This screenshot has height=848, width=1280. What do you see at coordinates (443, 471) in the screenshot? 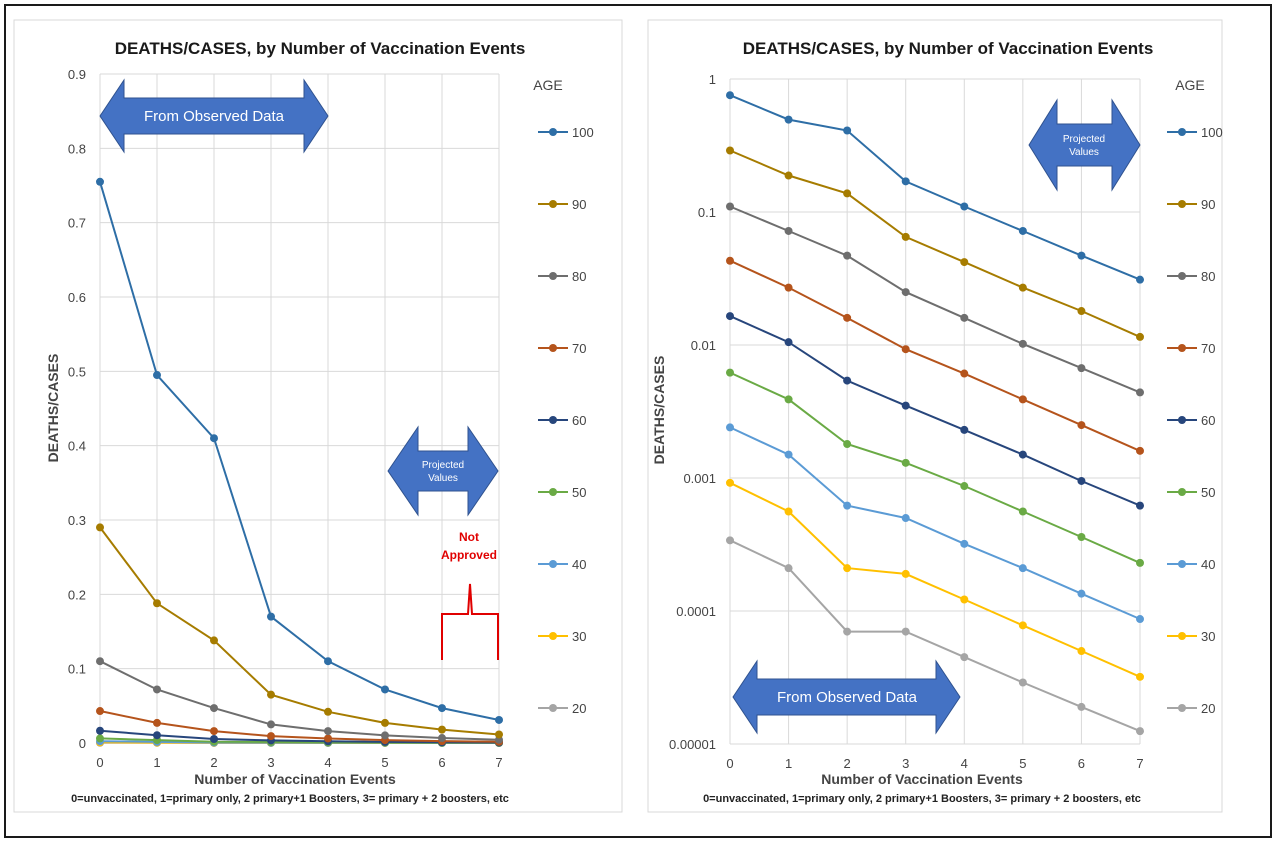
I see `left-projected-arrow: Projected Values` at bounding box center [443, 471].